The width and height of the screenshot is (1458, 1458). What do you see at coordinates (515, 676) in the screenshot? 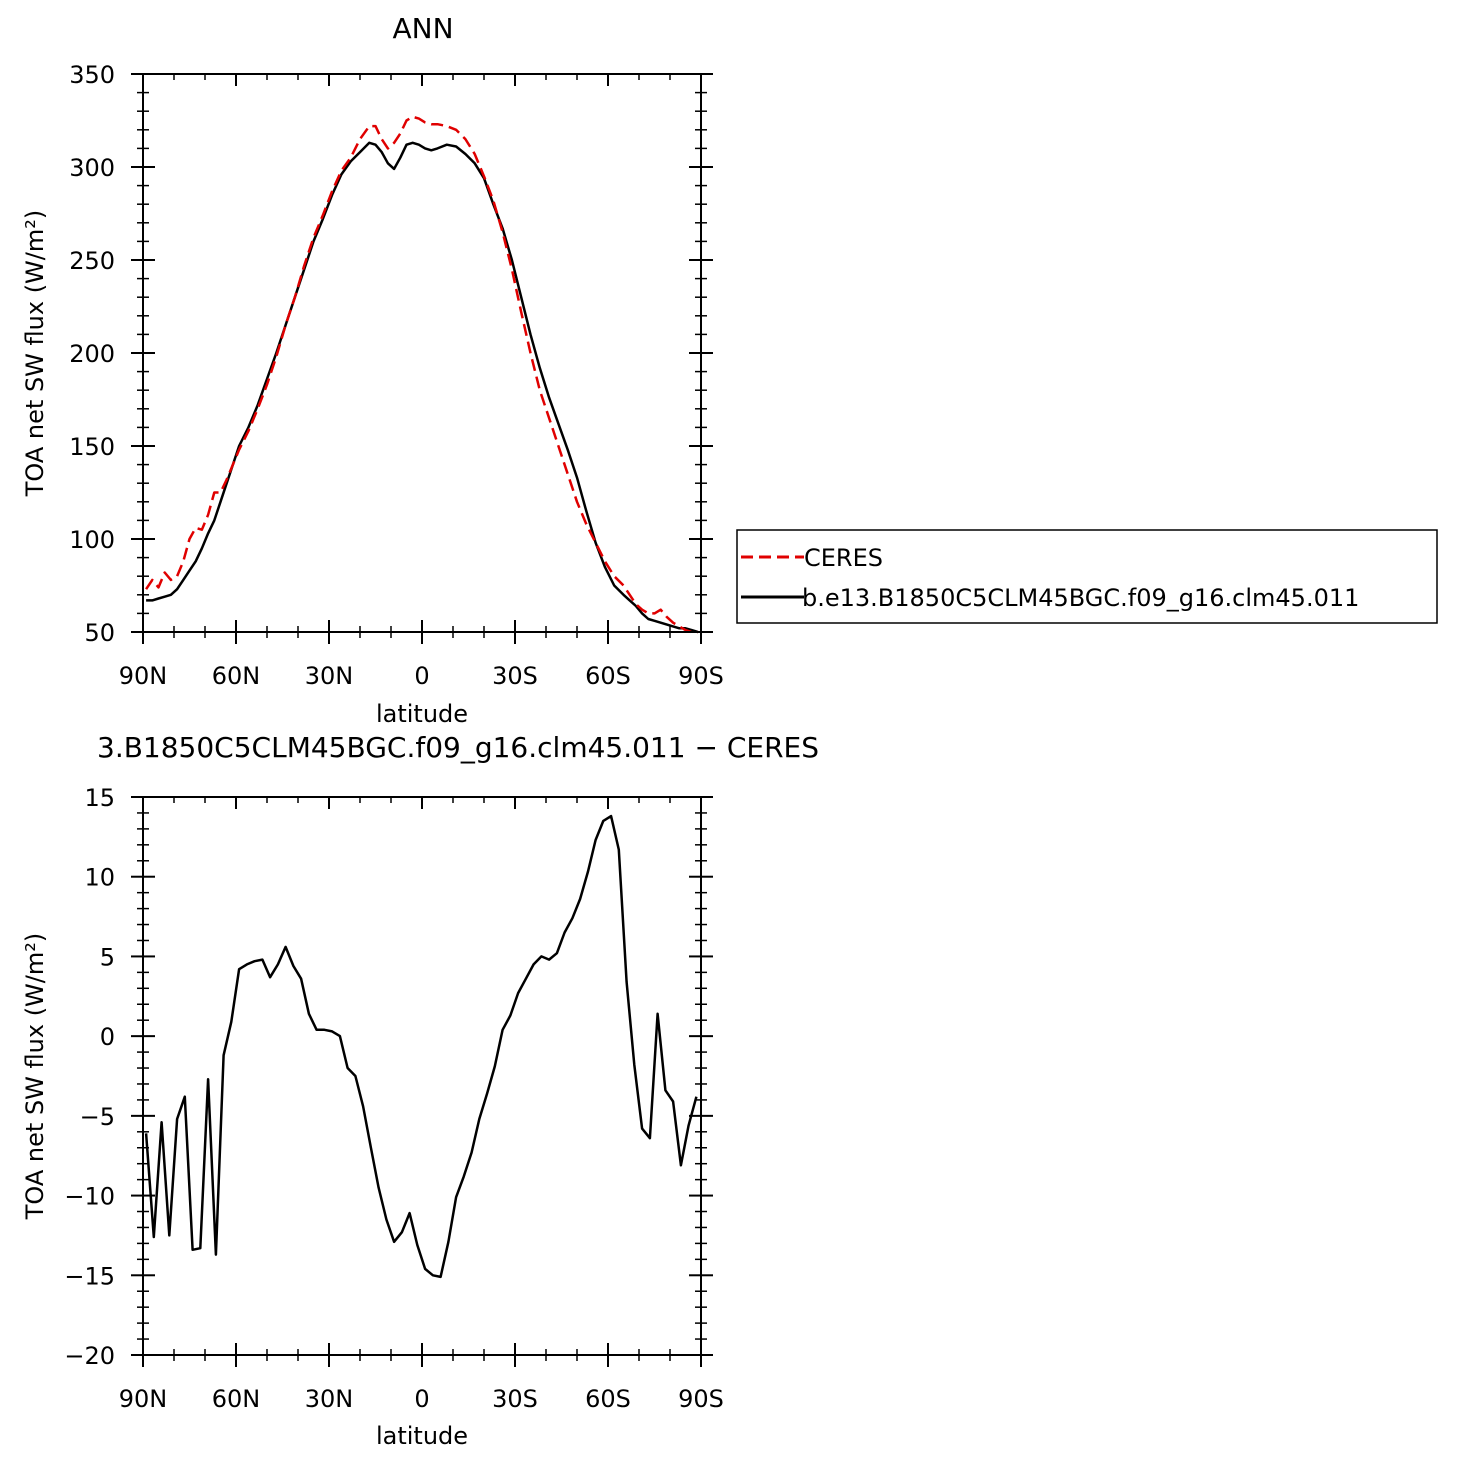
I see `top-xtick-label: 30S` at bounding box center [515, 676].